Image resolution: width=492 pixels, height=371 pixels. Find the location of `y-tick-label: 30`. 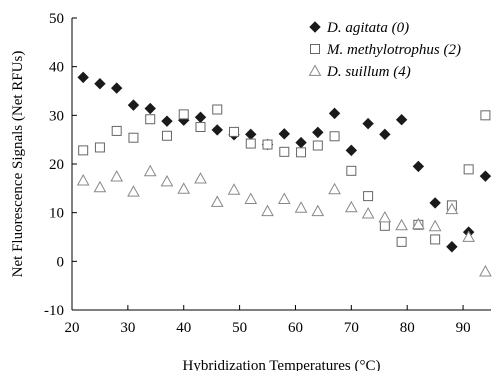

y-tick-label: 30 is located at coordinates (56, 116).